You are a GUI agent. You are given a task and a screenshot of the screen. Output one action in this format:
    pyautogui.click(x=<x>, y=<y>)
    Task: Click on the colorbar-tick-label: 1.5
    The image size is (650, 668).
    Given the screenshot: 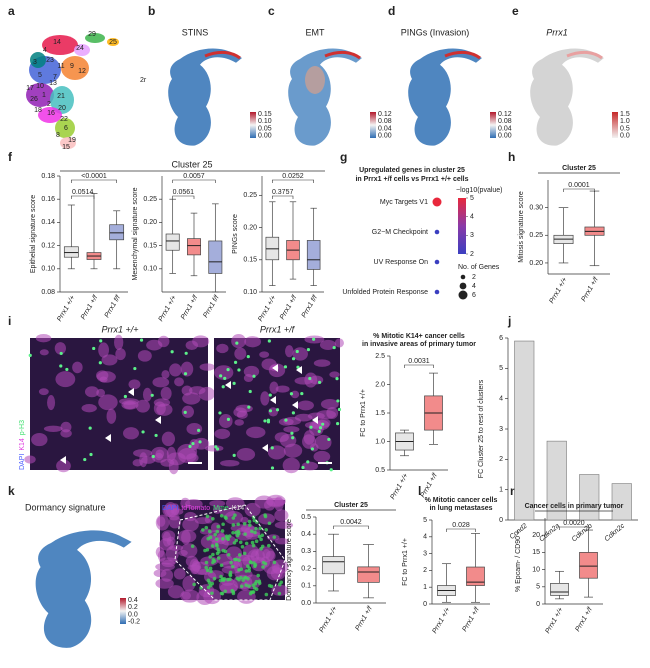 What is the action you would take?
    pyautogui.click(x=625, y=114)
    